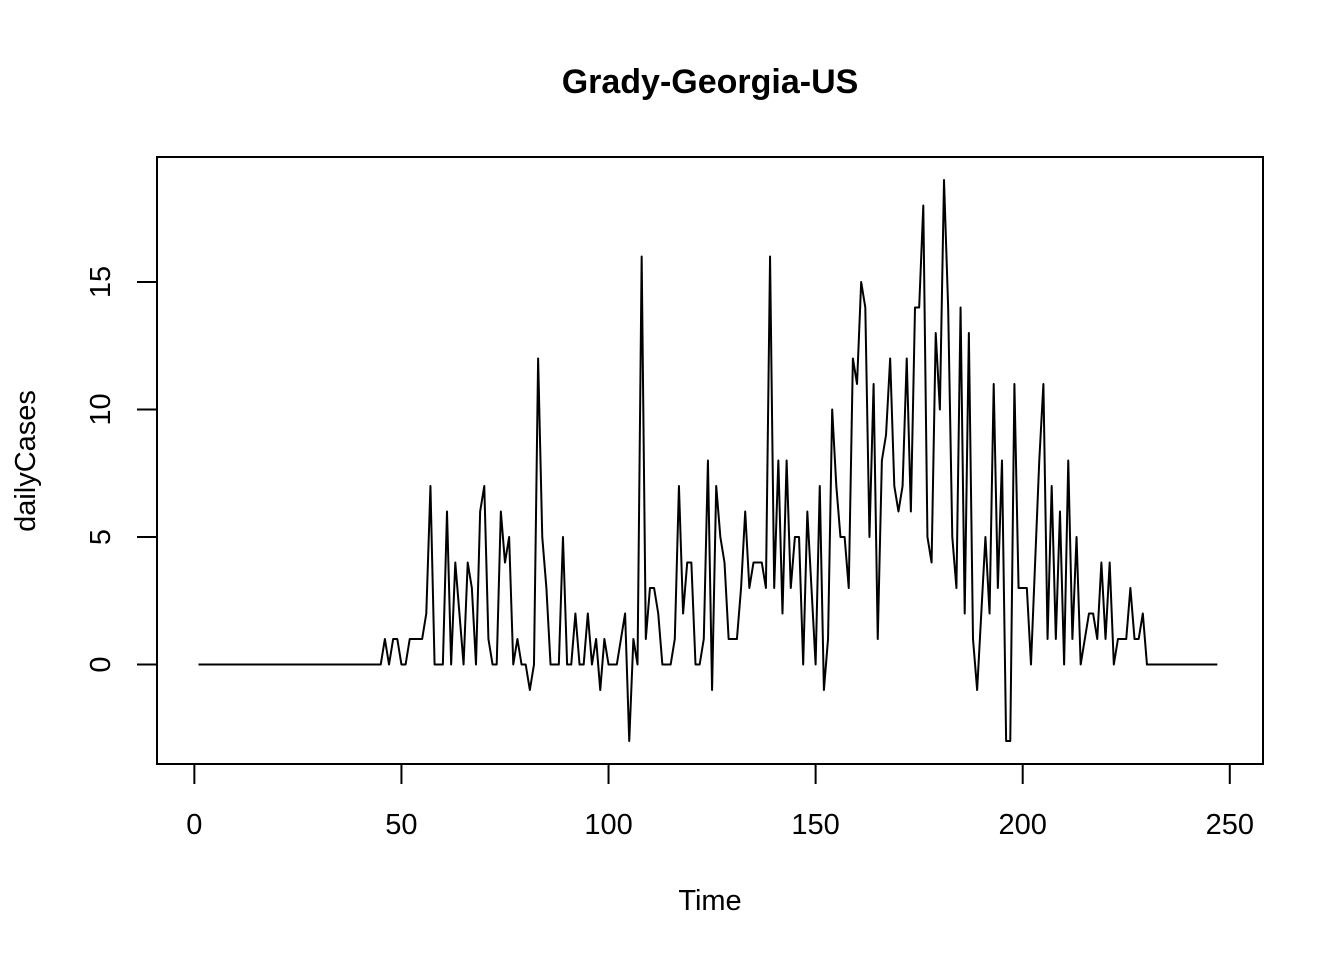  I want to click on x-tick-label: 0, so click(194, 825).